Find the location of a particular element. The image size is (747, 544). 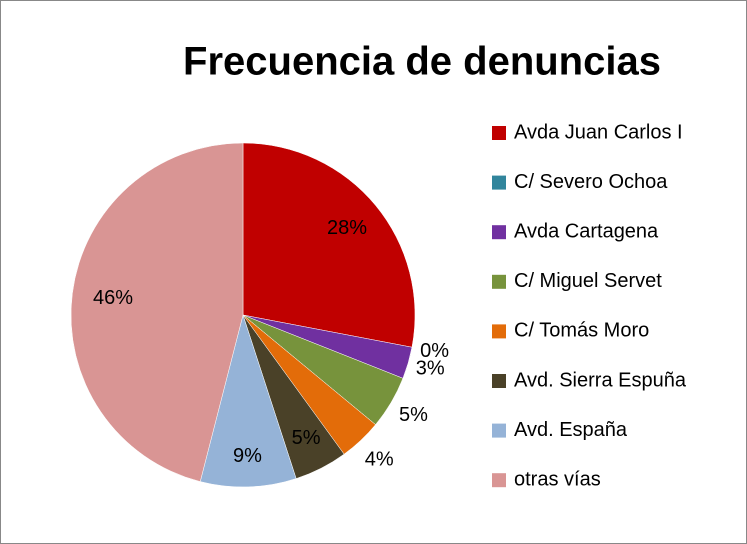

legend-label: Avd. Sierra Espuña is located at coordinates (600, 380).